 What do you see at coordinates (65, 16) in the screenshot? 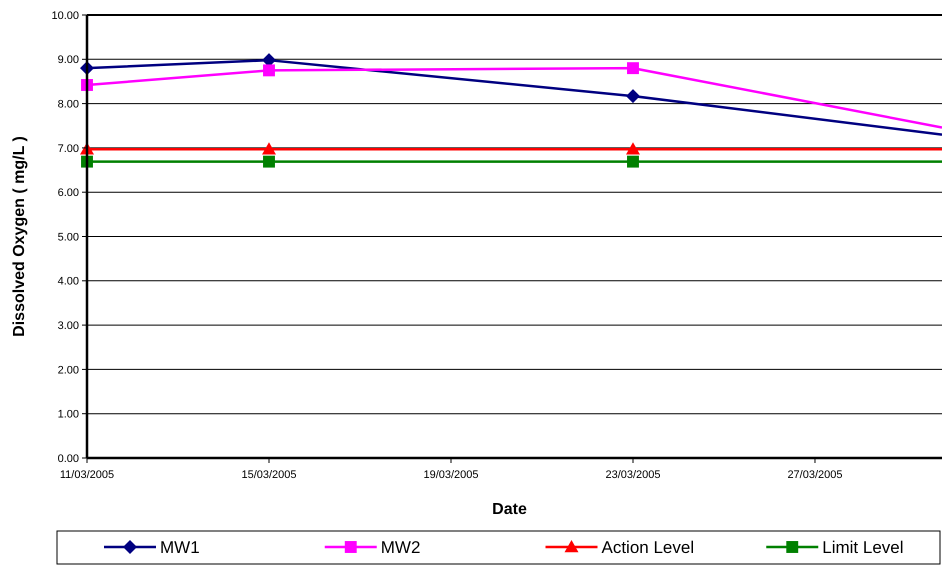
I see `y-tick-label: 10.00` at bounding box center [65, 16].